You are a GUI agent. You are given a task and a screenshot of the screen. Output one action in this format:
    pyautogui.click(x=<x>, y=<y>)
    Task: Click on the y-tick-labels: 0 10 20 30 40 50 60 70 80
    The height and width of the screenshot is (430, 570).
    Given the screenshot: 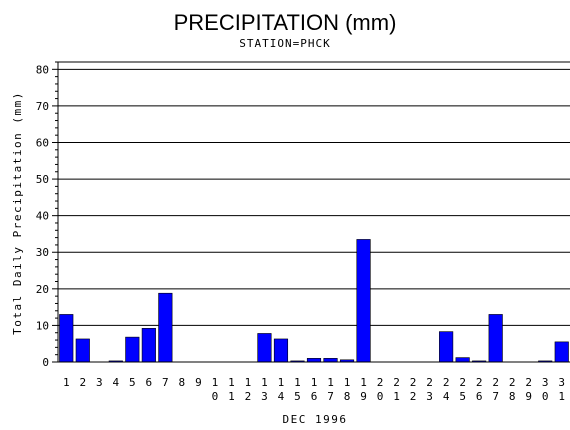 What is the action you would take?
    pyautogui.click(x=42, y=216)
    